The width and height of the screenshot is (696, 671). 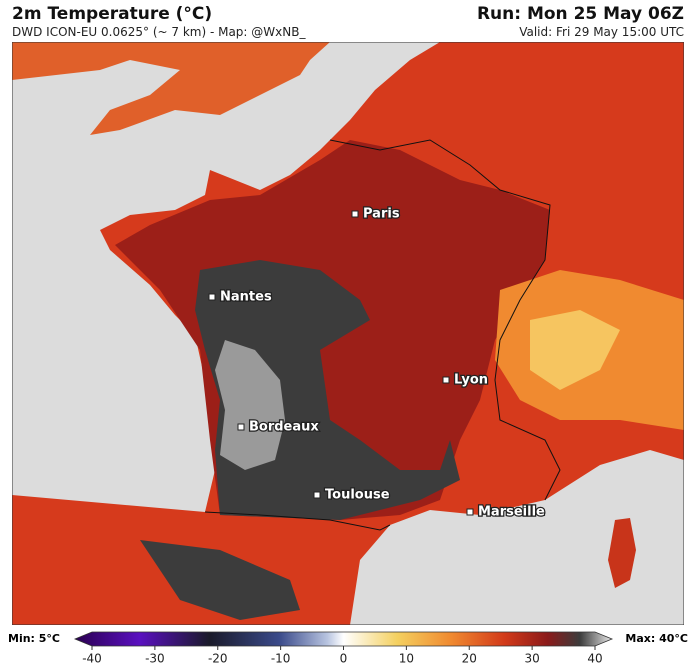 What do you see at coordinates (469, 659) in the screenshot?
I see `tick-label: 20` at bounding box center [469, 659].